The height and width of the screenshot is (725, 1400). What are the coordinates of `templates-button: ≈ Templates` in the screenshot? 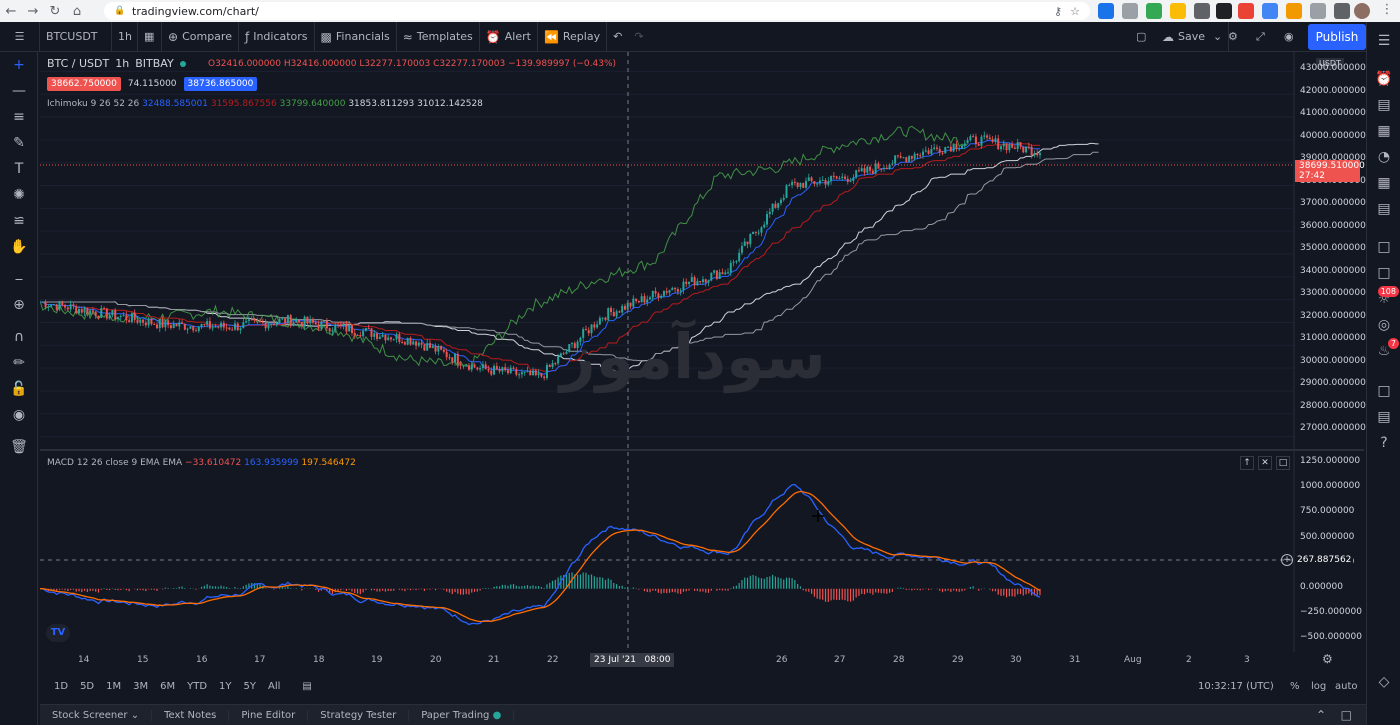 It's located at (438, 36).